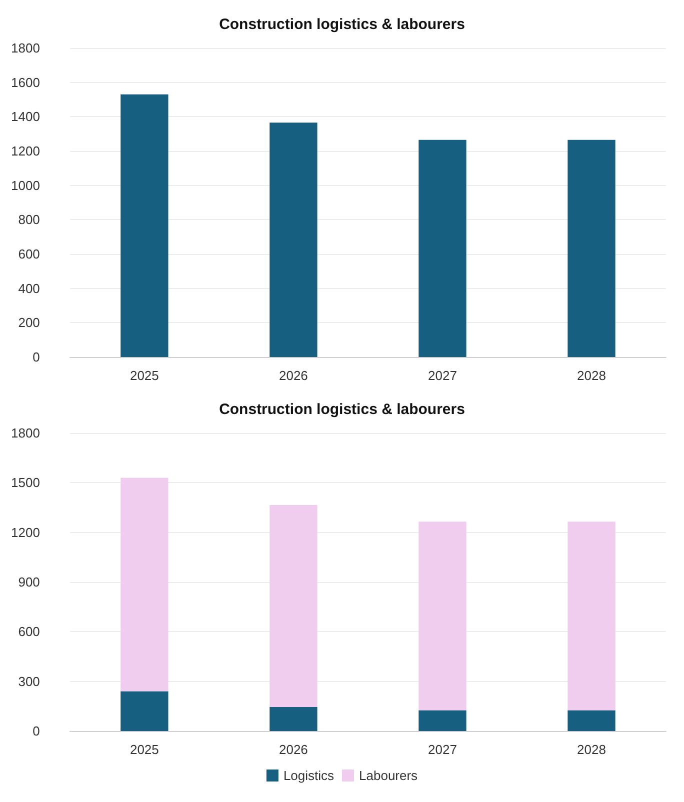 This screenshot has height=802, width=684. What do you see at coordinates (388, 775) in the screenshot?
I see `legend-label: Labourers` at bounding box center [388, 775].